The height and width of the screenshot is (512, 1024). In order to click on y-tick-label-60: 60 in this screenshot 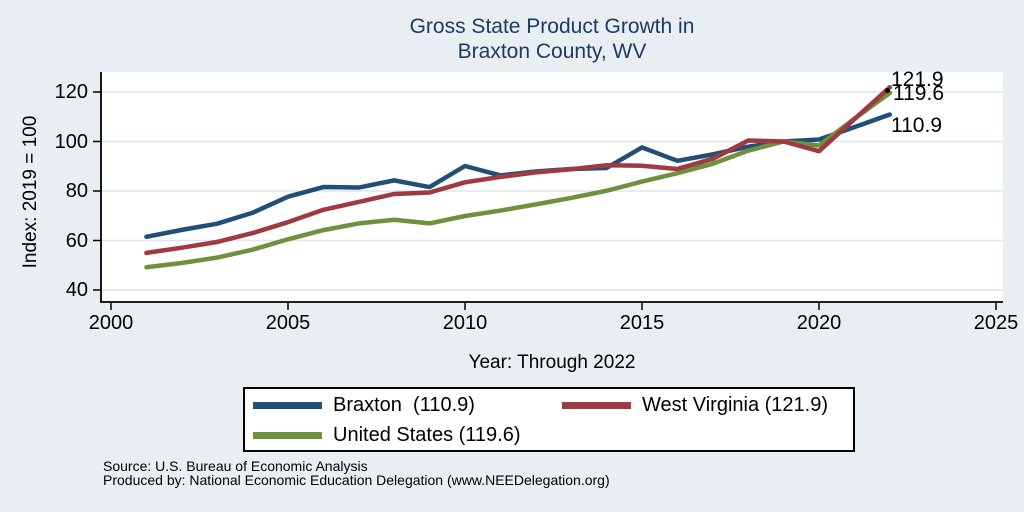, I will do `click(76, 240)`.